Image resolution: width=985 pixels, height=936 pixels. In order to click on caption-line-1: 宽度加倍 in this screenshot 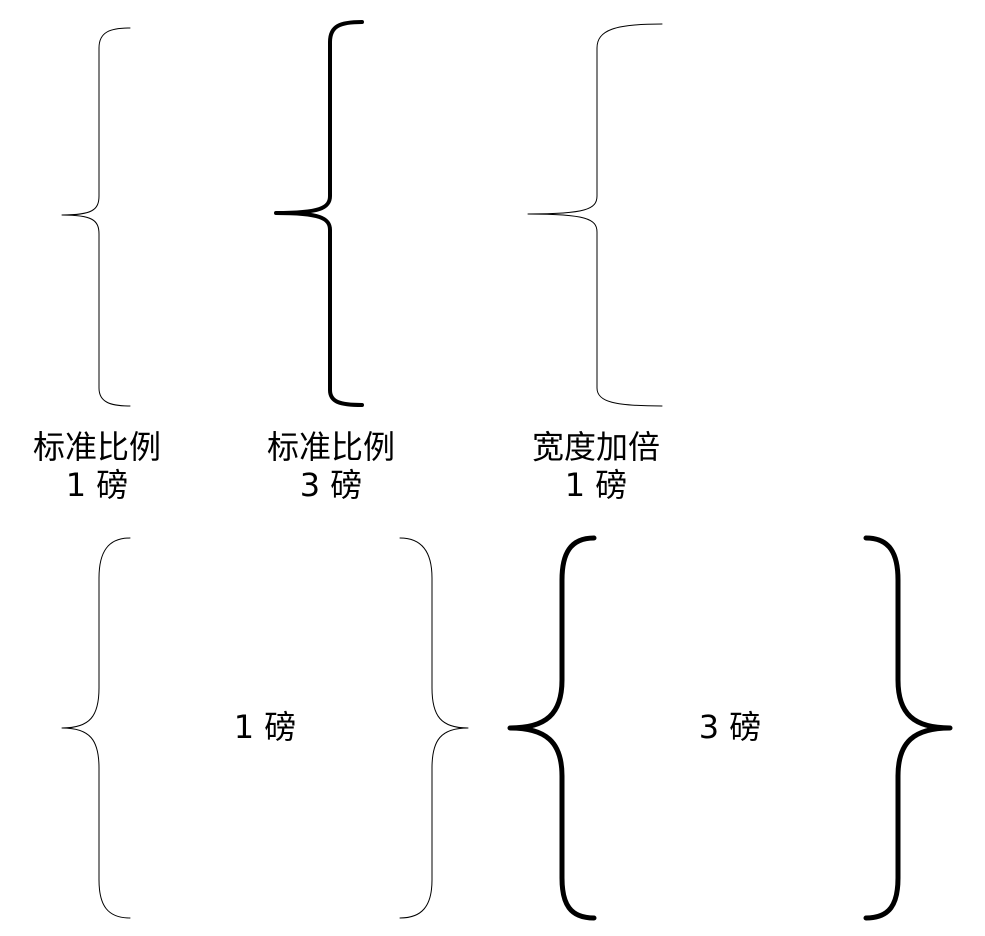, I will do `click(595, 447)`.